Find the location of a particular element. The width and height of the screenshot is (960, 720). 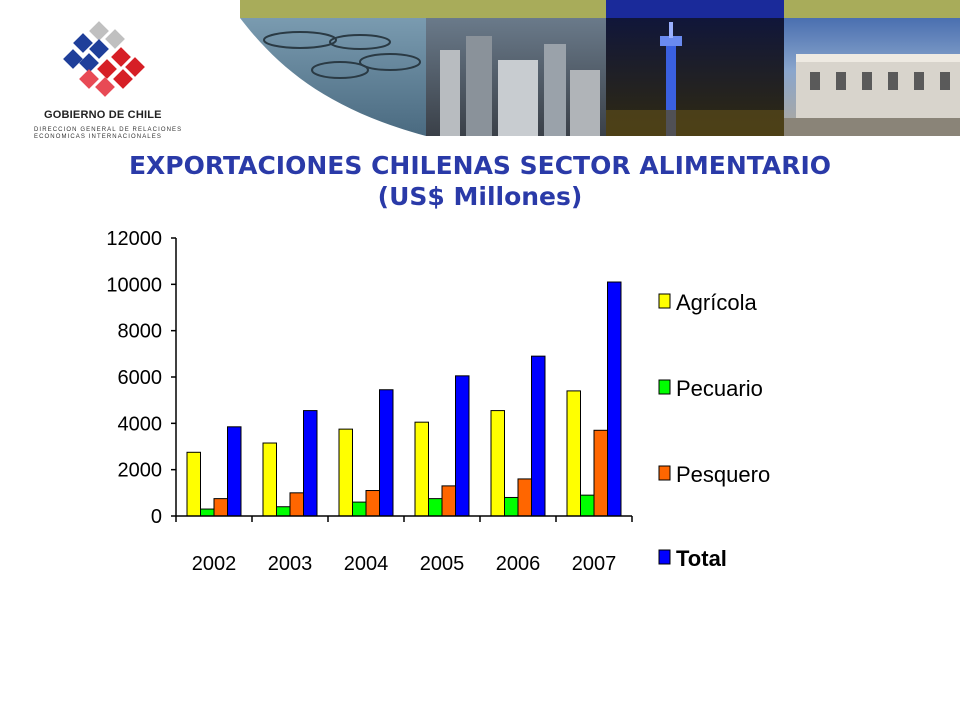

x-tick-label: 2004 is located at coordinates (366, 564).